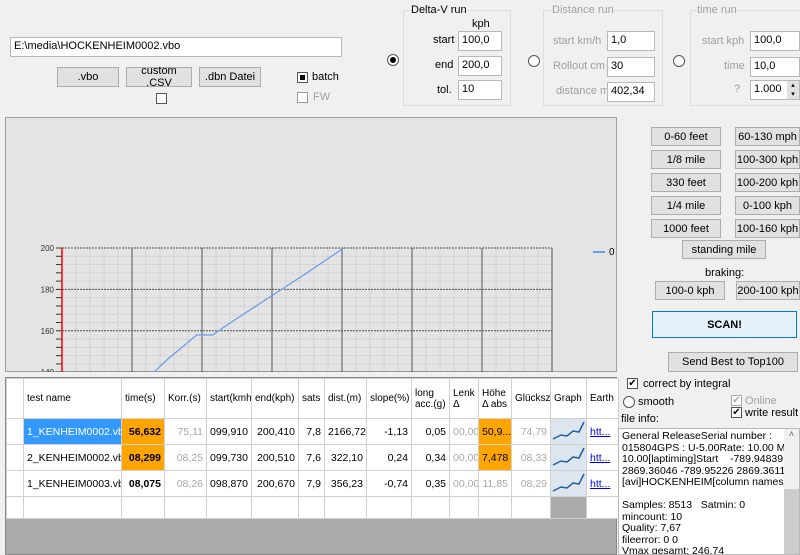 The width and height of the screenshot is (800, 555). Describe the element at coordinates (687, 384) in the screenshot. I see `correct-integral-label: correct by integral` at that location.